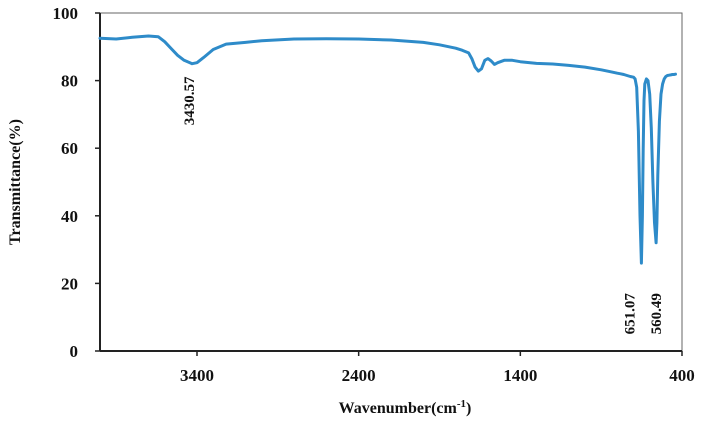 The height and width of the screenshot is (425, 708). I want to click on y-tick-label: 60, so click(69, 148).